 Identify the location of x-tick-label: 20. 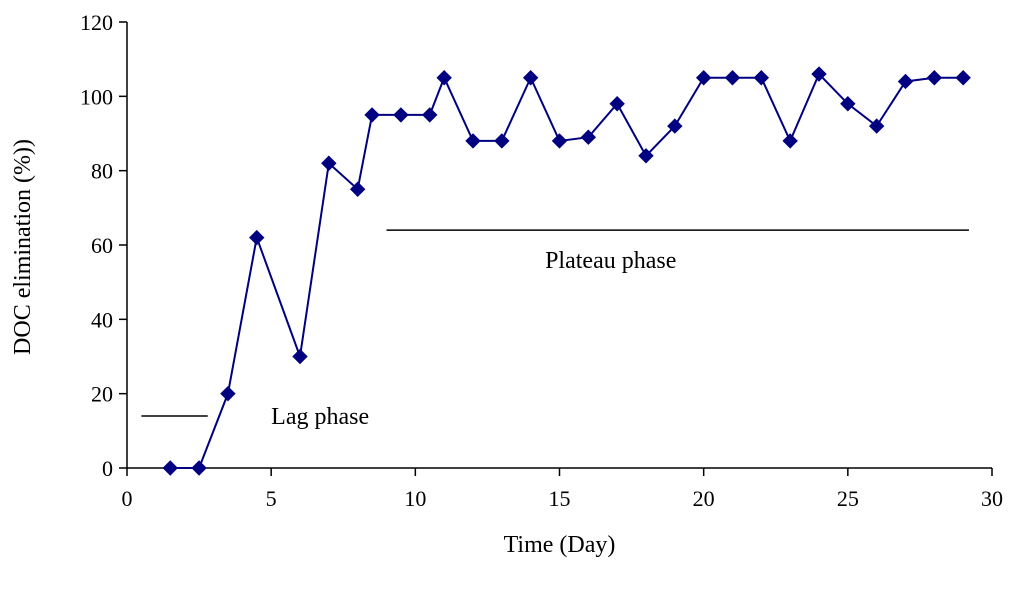
(704, 498).